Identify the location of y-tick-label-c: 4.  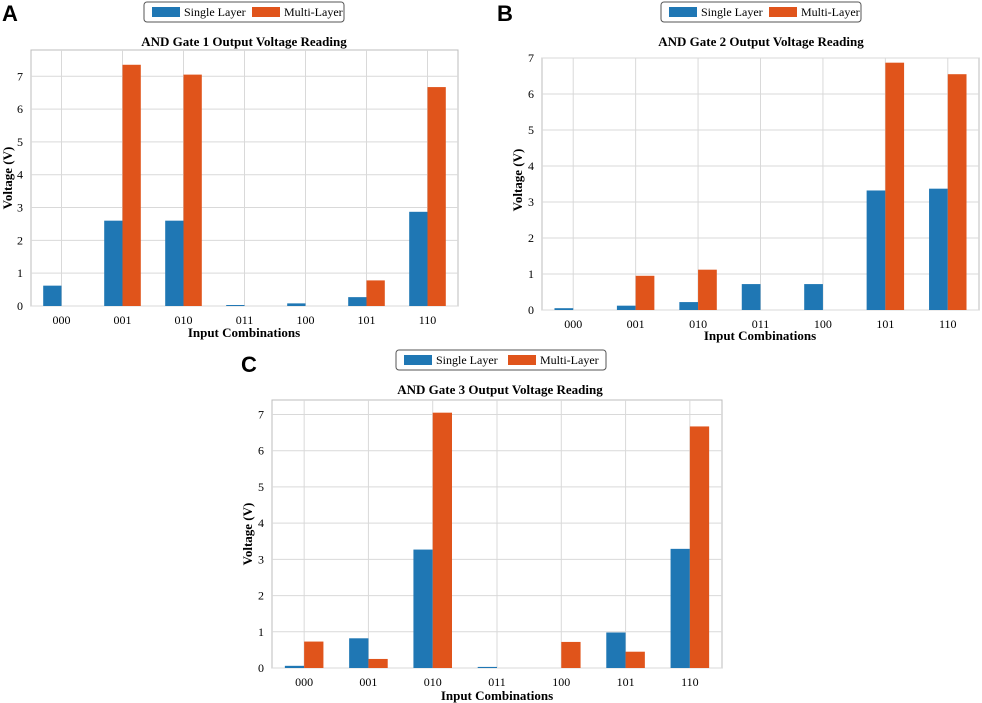
(261, 523).